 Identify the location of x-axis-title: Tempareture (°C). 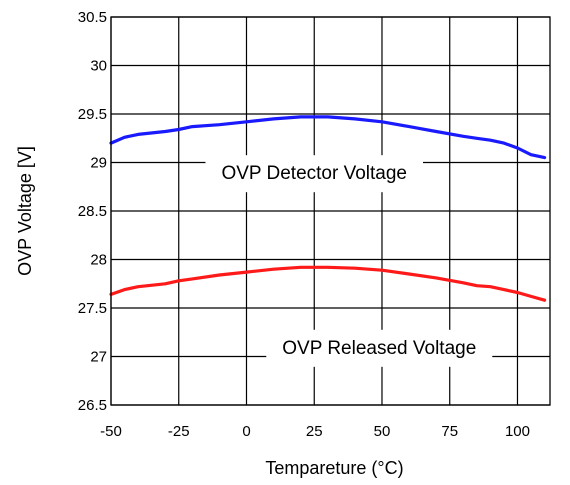
(334, 468).